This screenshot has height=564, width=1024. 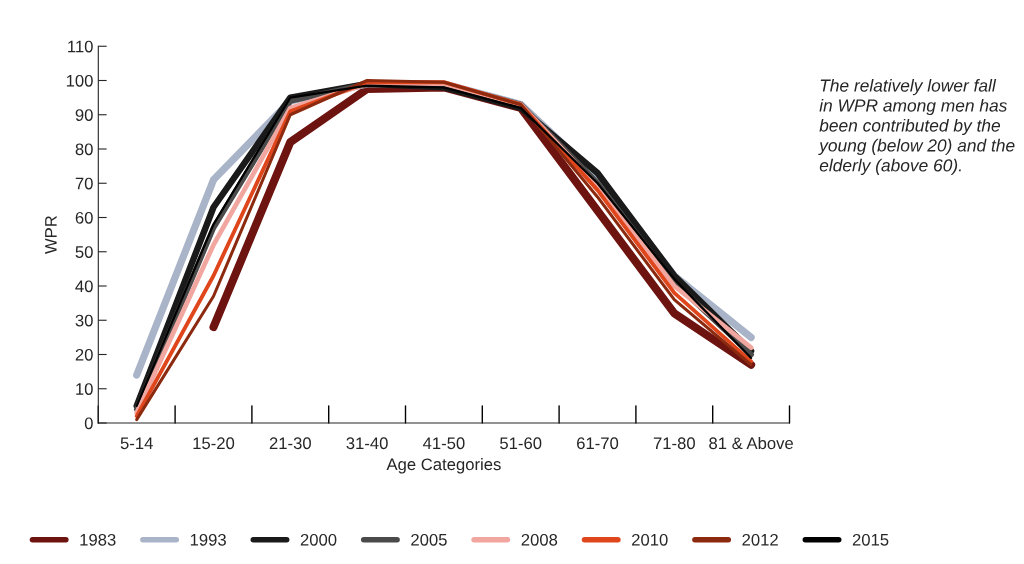 I want to click on y-tick-label: 60, so click(x=84, y=217).